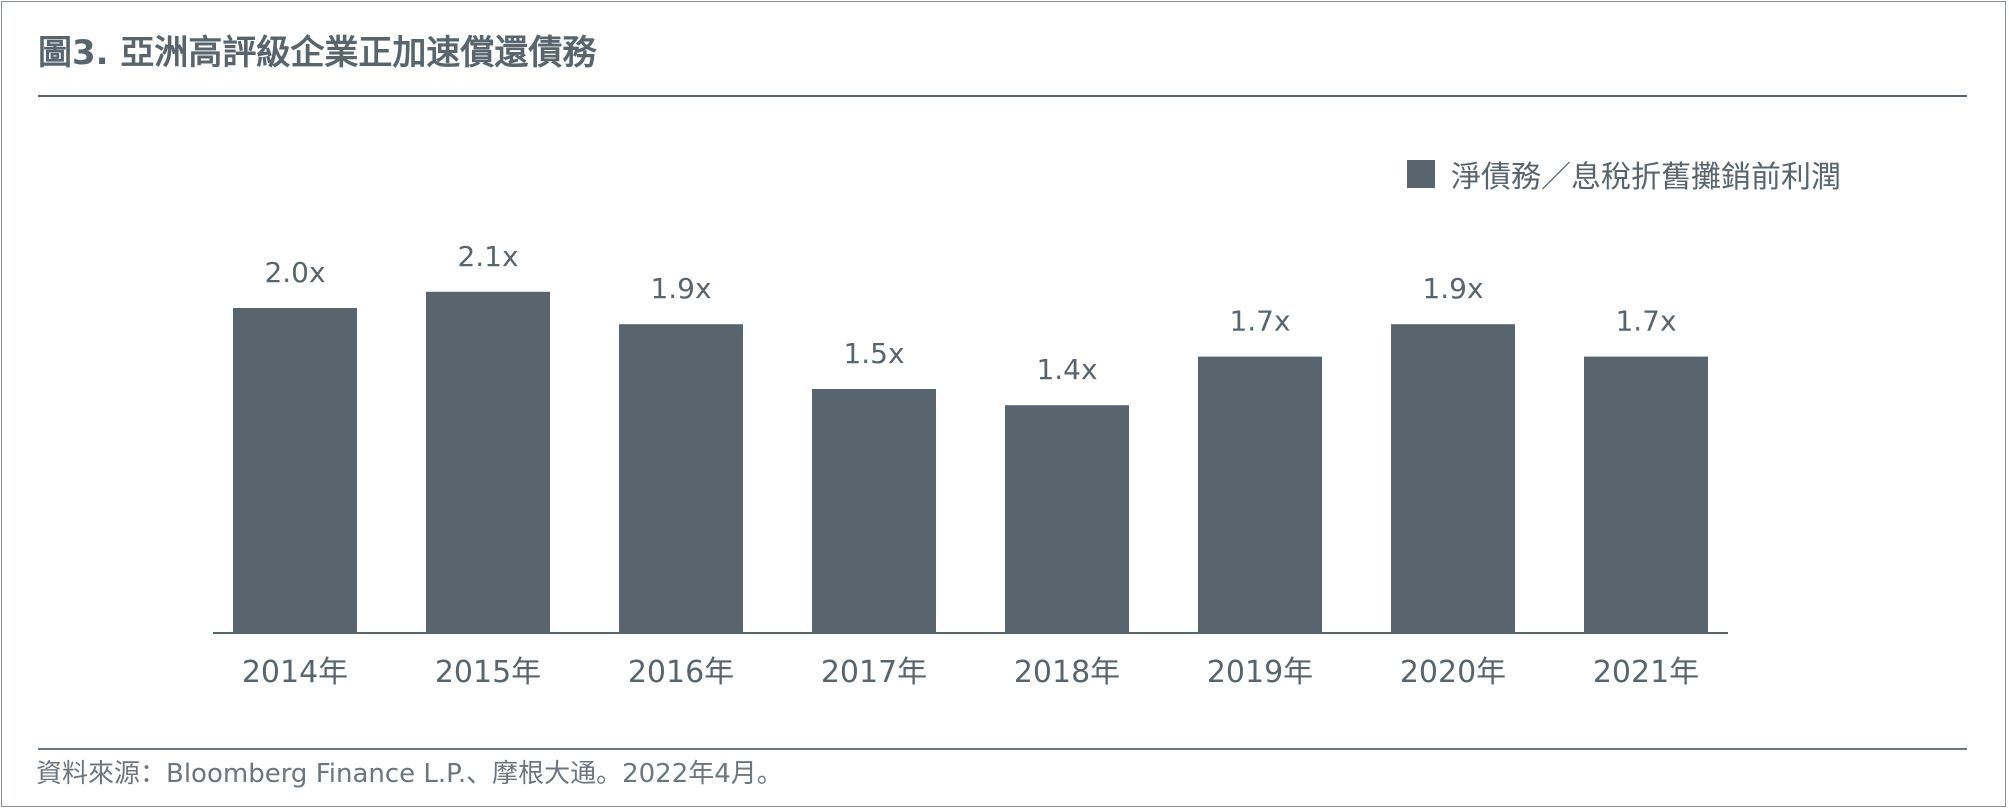 The height and width of the screenshot is (810, 2009). I want to click on x-tick-label: 2019年, so click(1260, 672).